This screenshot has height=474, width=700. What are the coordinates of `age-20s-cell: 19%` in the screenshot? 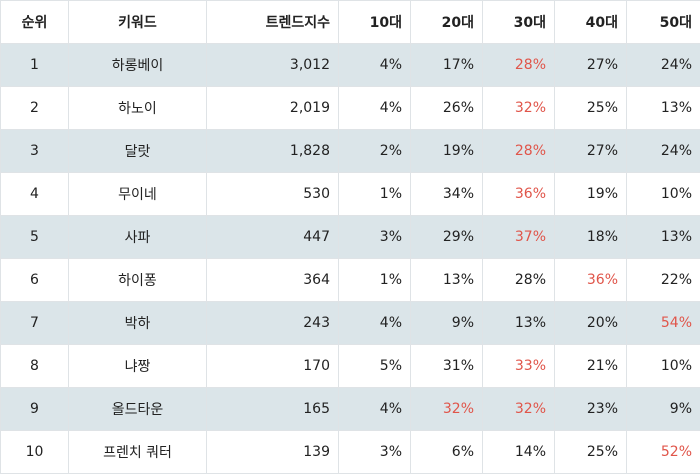 It's located at (447, 151).